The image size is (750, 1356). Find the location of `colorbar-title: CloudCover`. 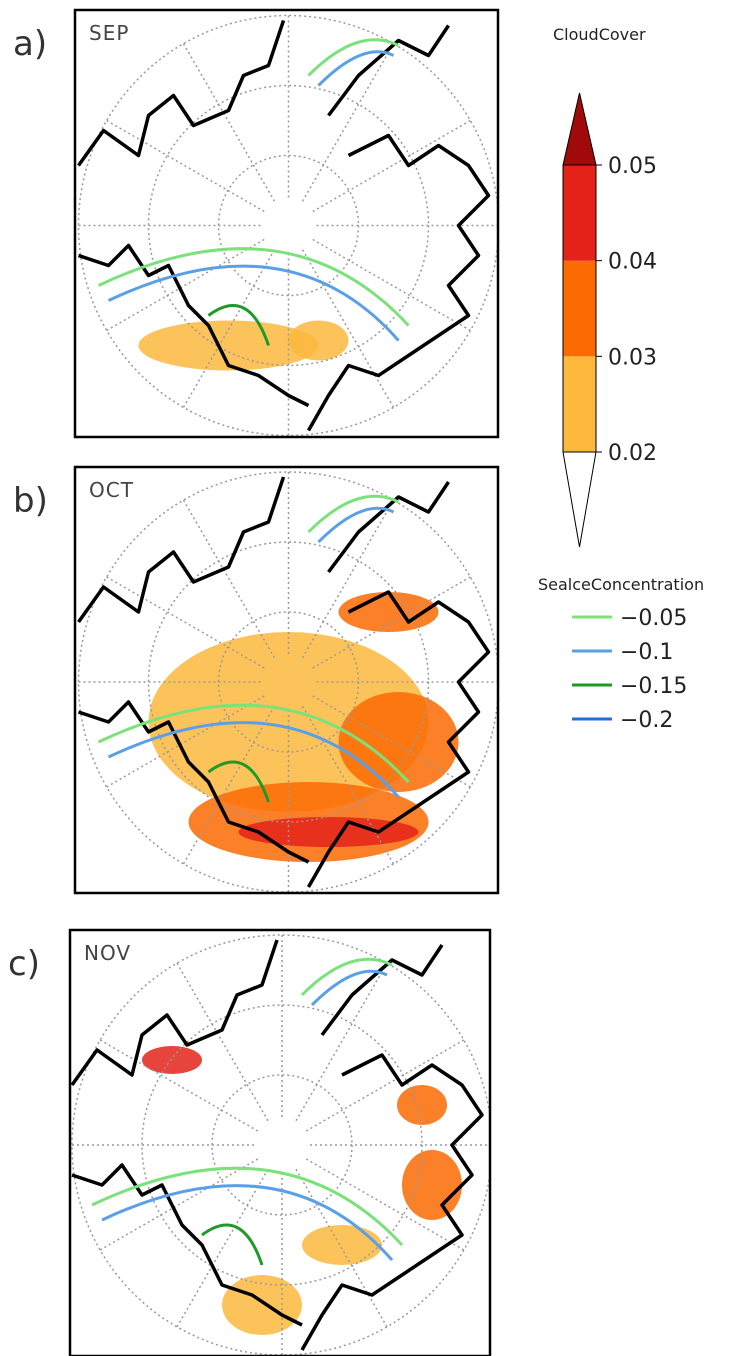

colorbar-title: CloudCover is located at coordinates (599, 34).